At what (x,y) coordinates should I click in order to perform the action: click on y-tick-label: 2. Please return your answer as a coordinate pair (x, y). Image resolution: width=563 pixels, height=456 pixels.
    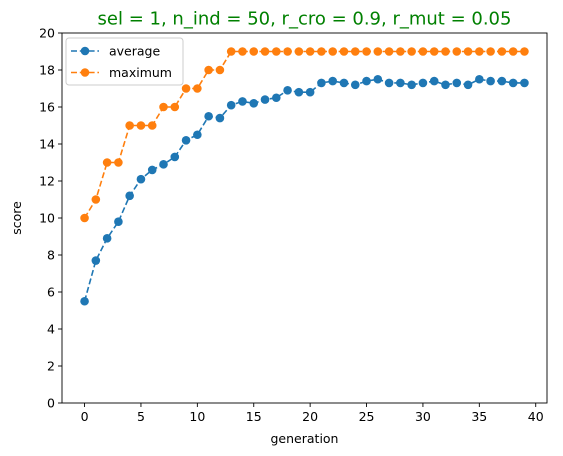
    Looking at the image, I should click on (51, 366).